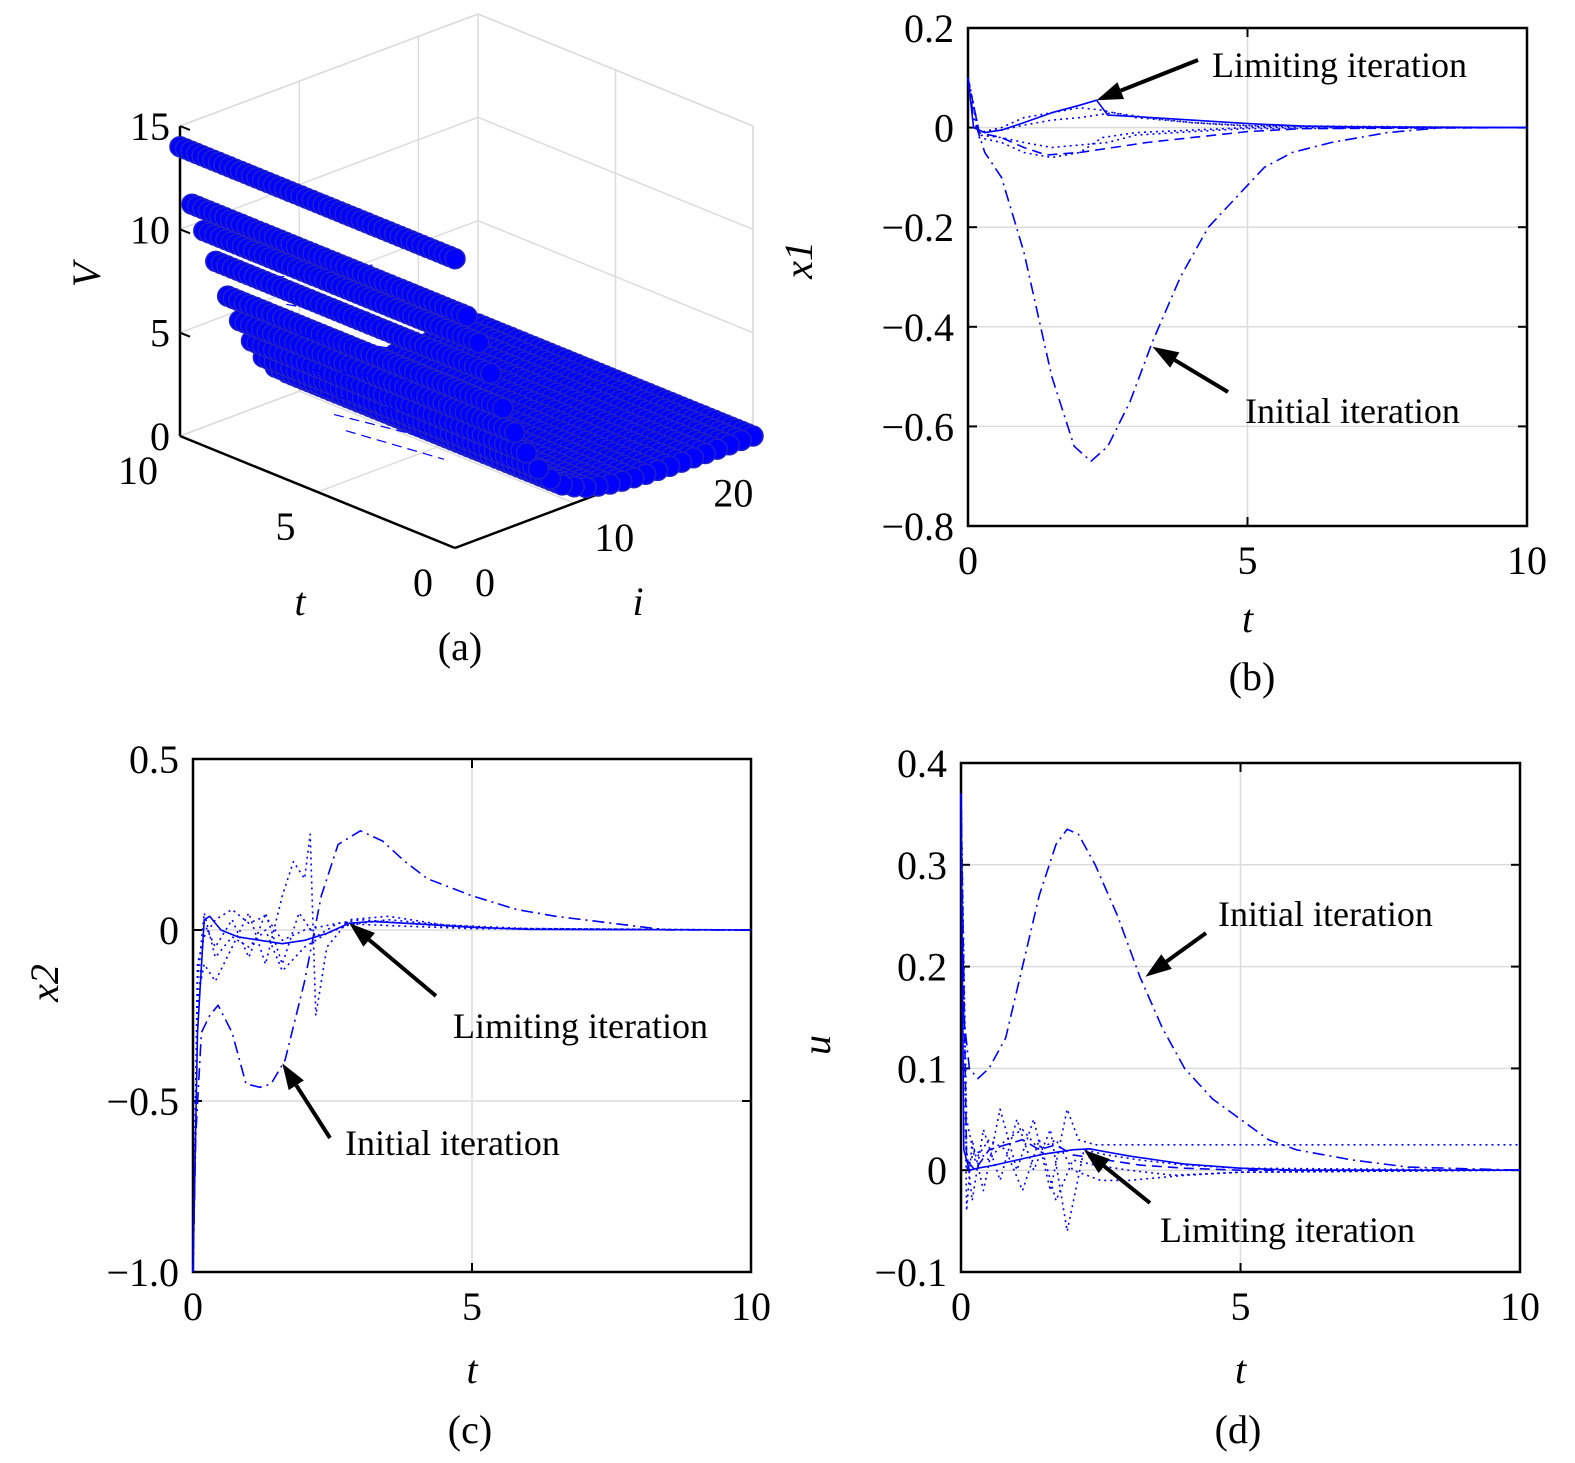 The height and width of the screenshot is (1463, 1575). What do you see at coordinates (733, 492) in the screenshot?
I see `i-tick-label: 20` at bounding box center [733, 492].